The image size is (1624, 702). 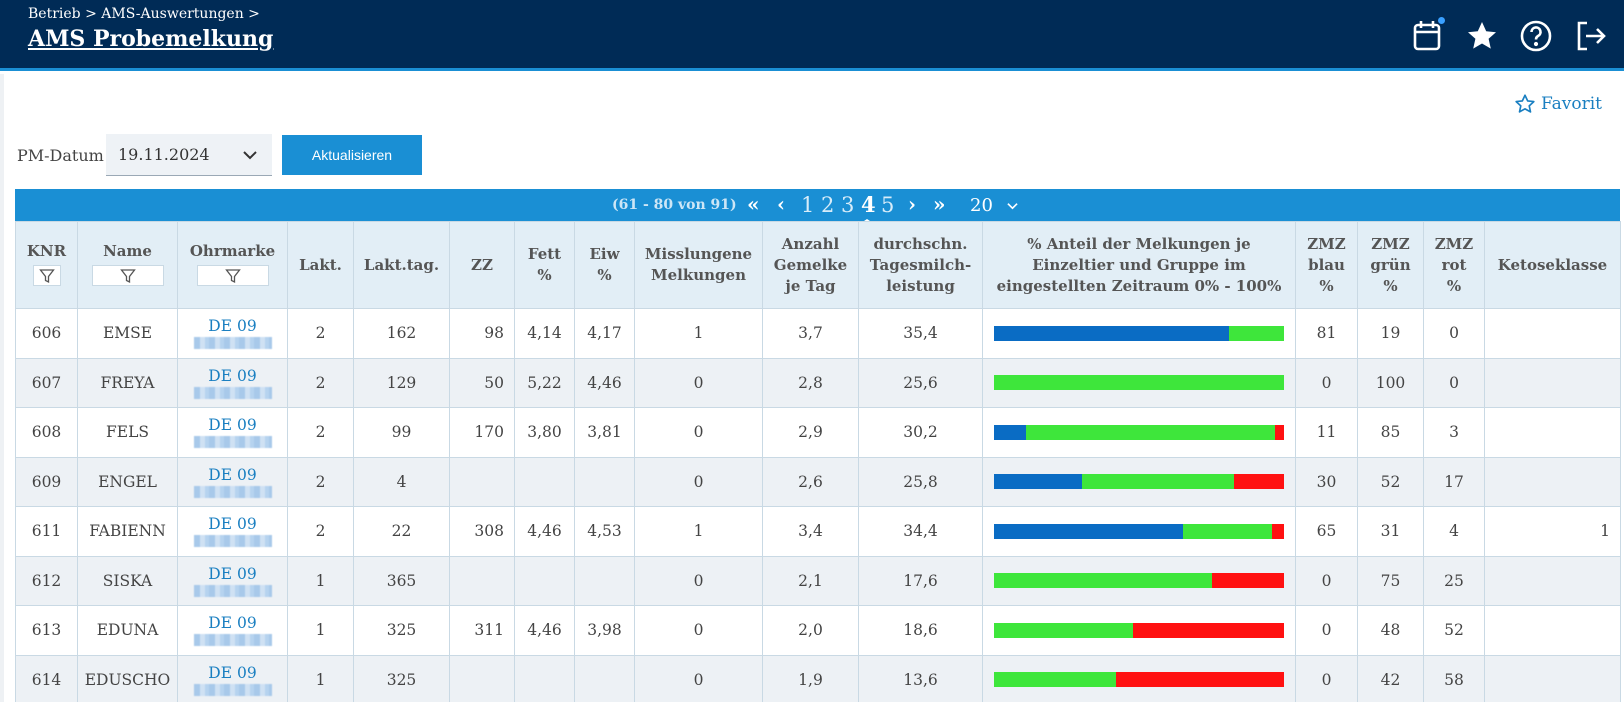 I want to click on cell-anzahl-gemelke-value: 3,4, so click(x=810, y=531).